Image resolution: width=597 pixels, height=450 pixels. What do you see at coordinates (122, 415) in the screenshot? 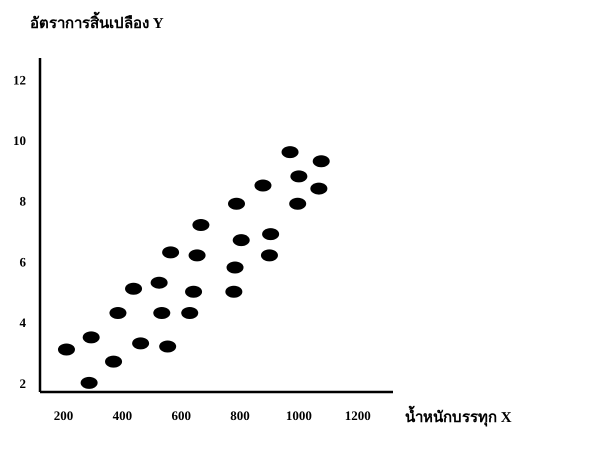
I see `x-tick-label: 400` at bounding box center [122, 415].